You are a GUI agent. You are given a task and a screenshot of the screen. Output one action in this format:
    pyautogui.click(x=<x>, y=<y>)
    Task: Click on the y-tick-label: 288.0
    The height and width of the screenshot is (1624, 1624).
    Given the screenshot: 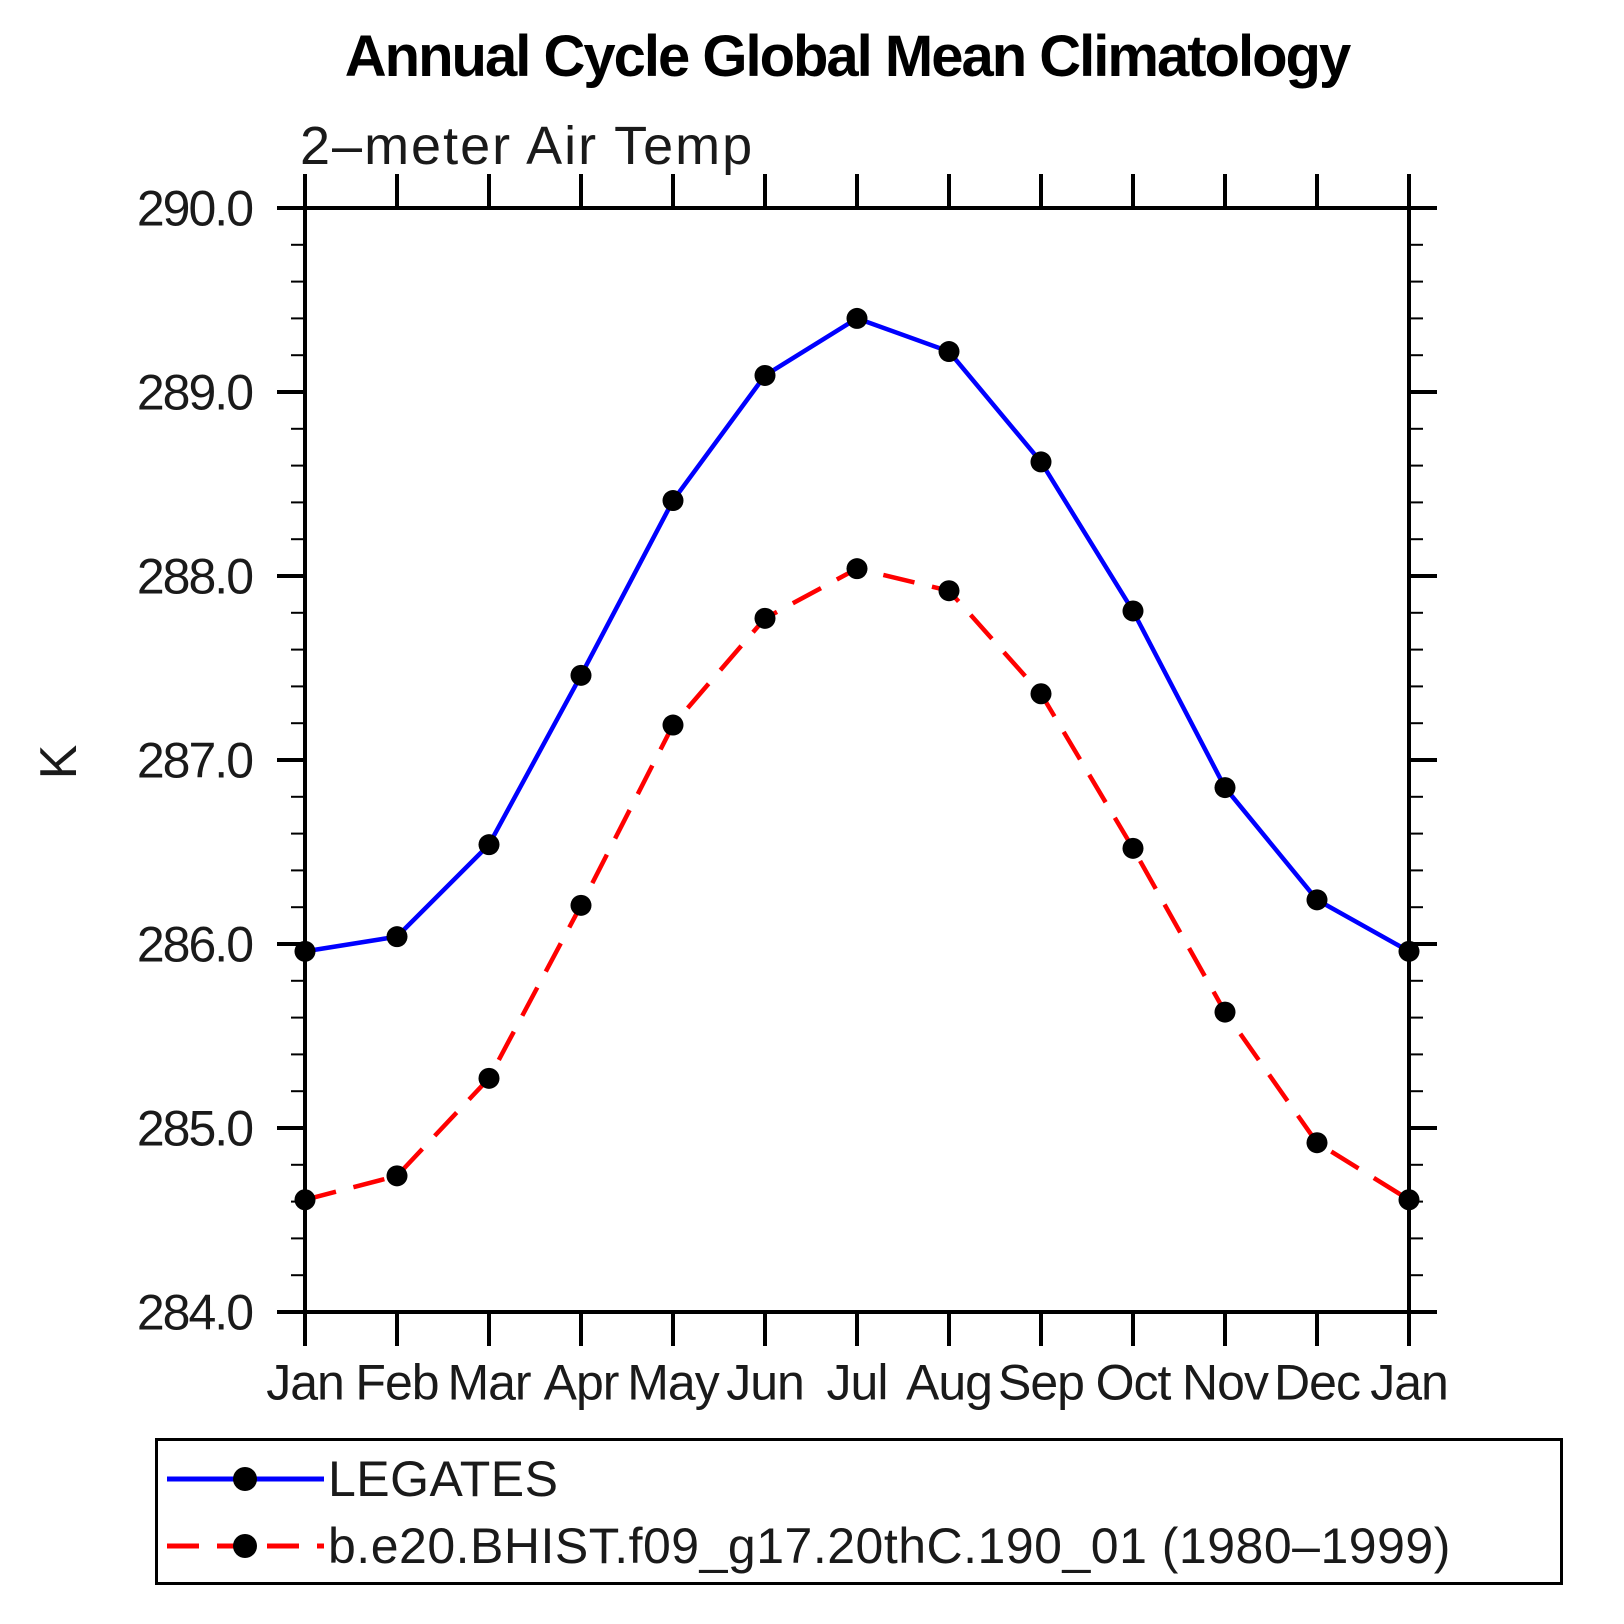 What is the action you would take?
    pyautogui.click(x=194, y=577)
    